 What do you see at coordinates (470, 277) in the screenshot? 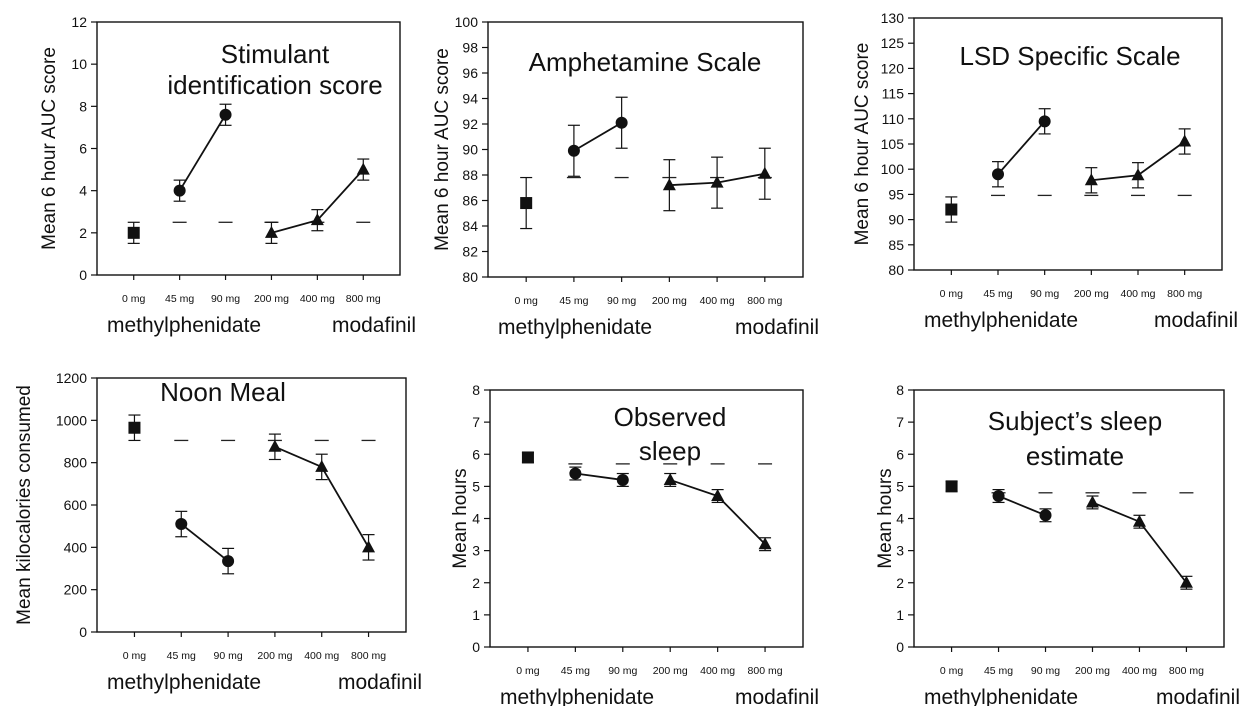
I see `chart2-y-tick-label: 80` at bounding box center [470, 277].